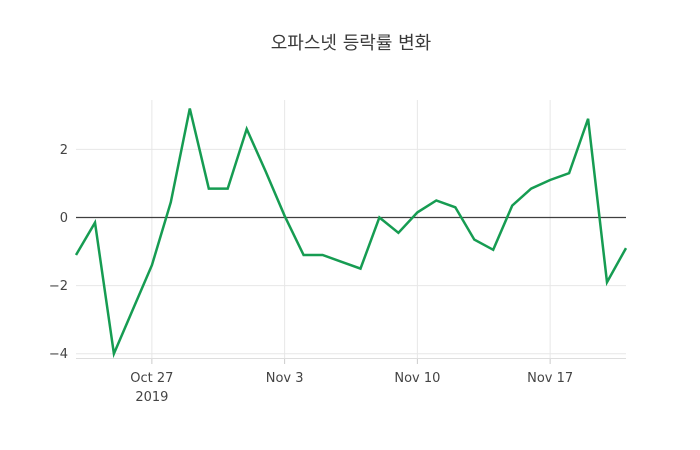 The height and width of the screenshot is (450, 700). I want to click on chart-title: 오파스넷 등락률 변화, so click(351, 43).